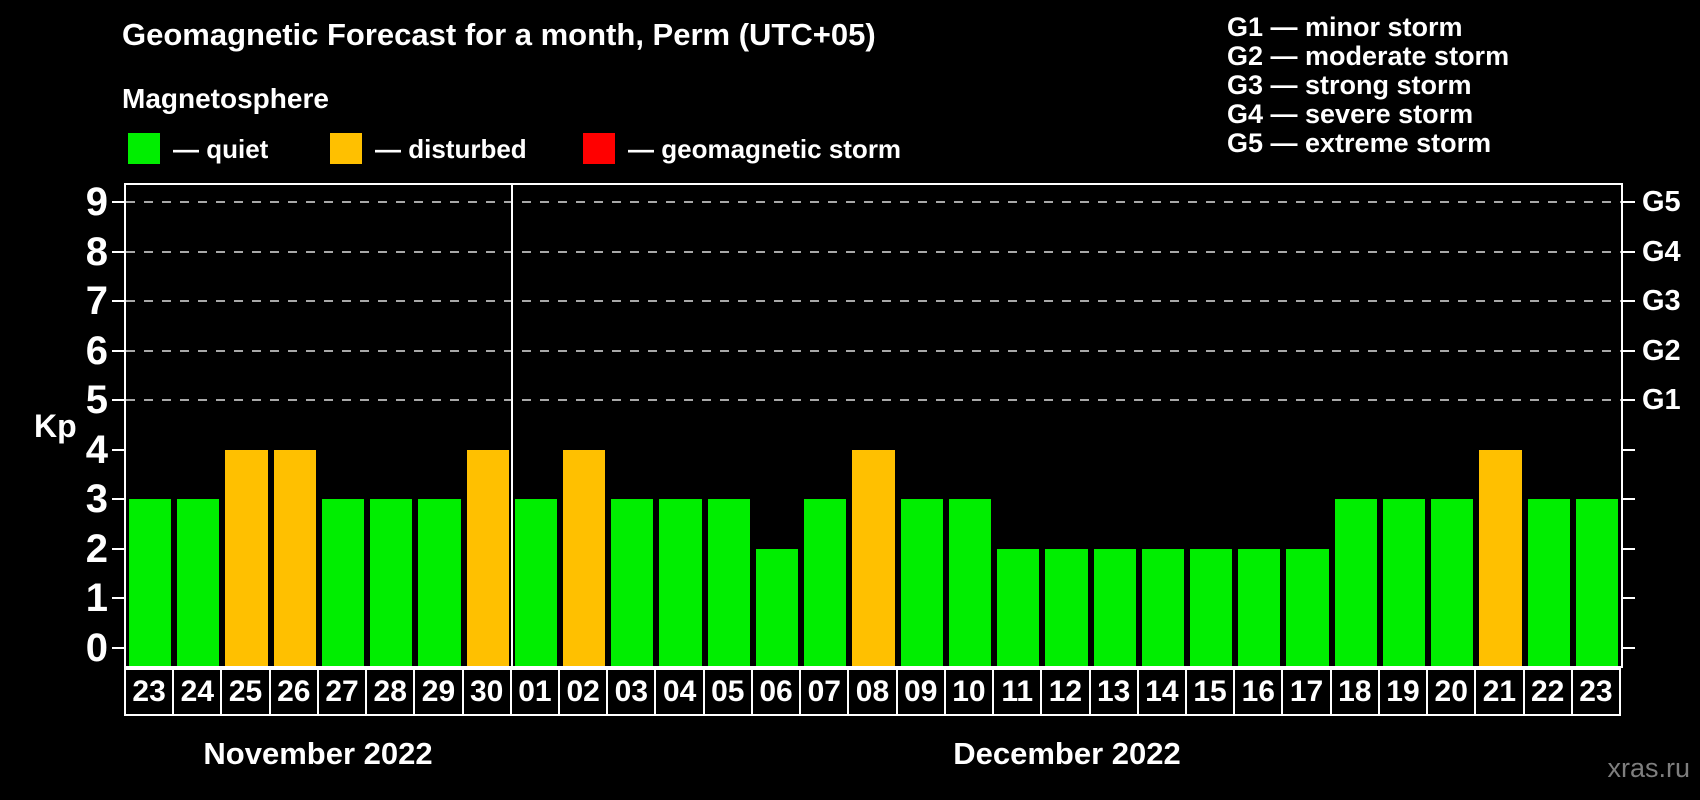 This screenshot has width=1700, height=800. I want to click on month-label-december: December 2022, so click(1067, 753).